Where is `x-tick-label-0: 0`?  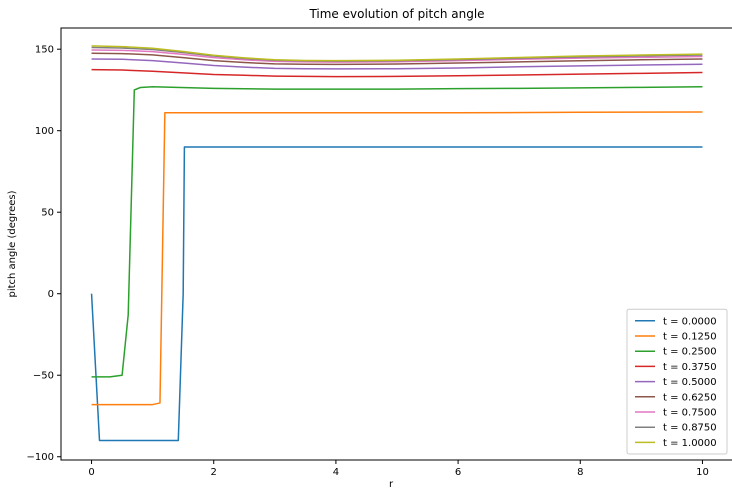 x-tick-label-0: 0 is located at coordinates (91, 472).